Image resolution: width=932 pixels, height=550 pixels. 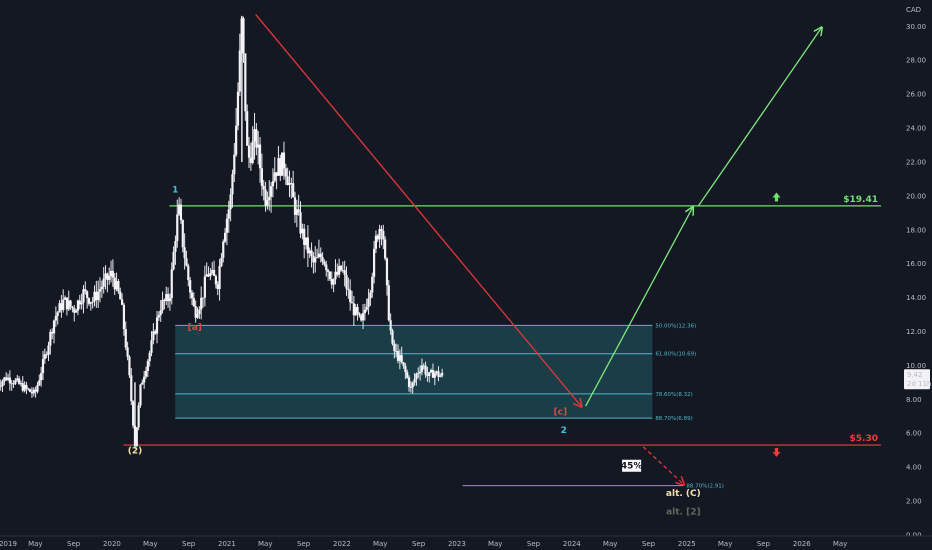 I want to click on green-up-arrow, so click(x=639, y=307).